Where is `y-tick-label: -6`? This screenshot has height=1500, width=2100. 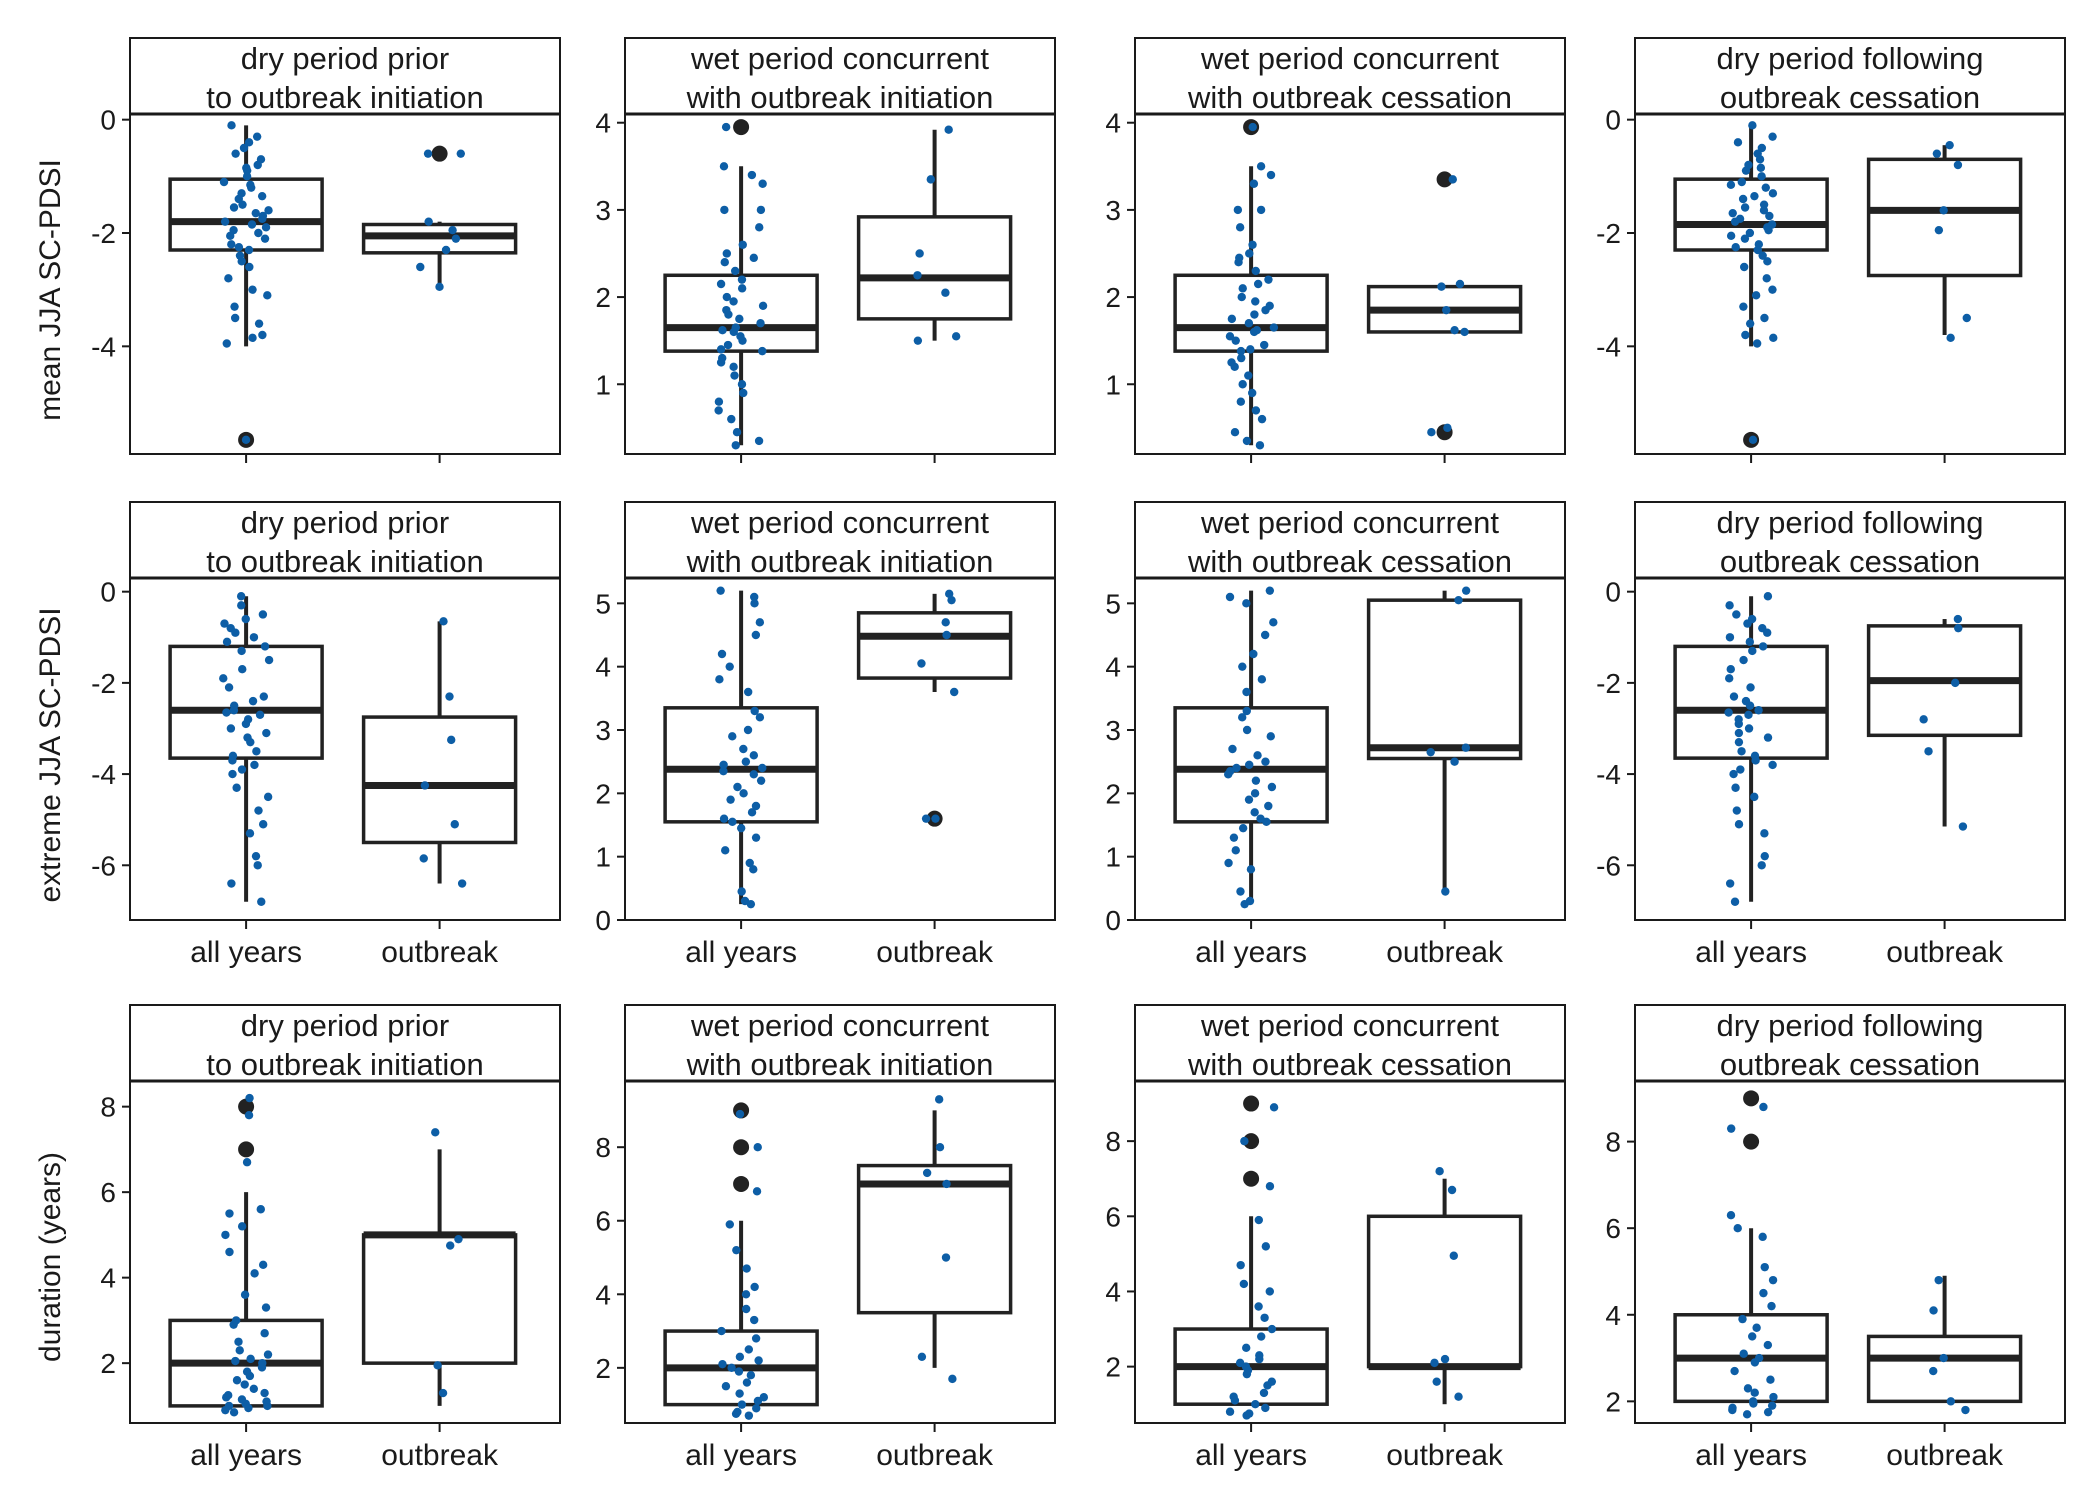 y-tick-label: -6 is located at coordinates (1608, 865).